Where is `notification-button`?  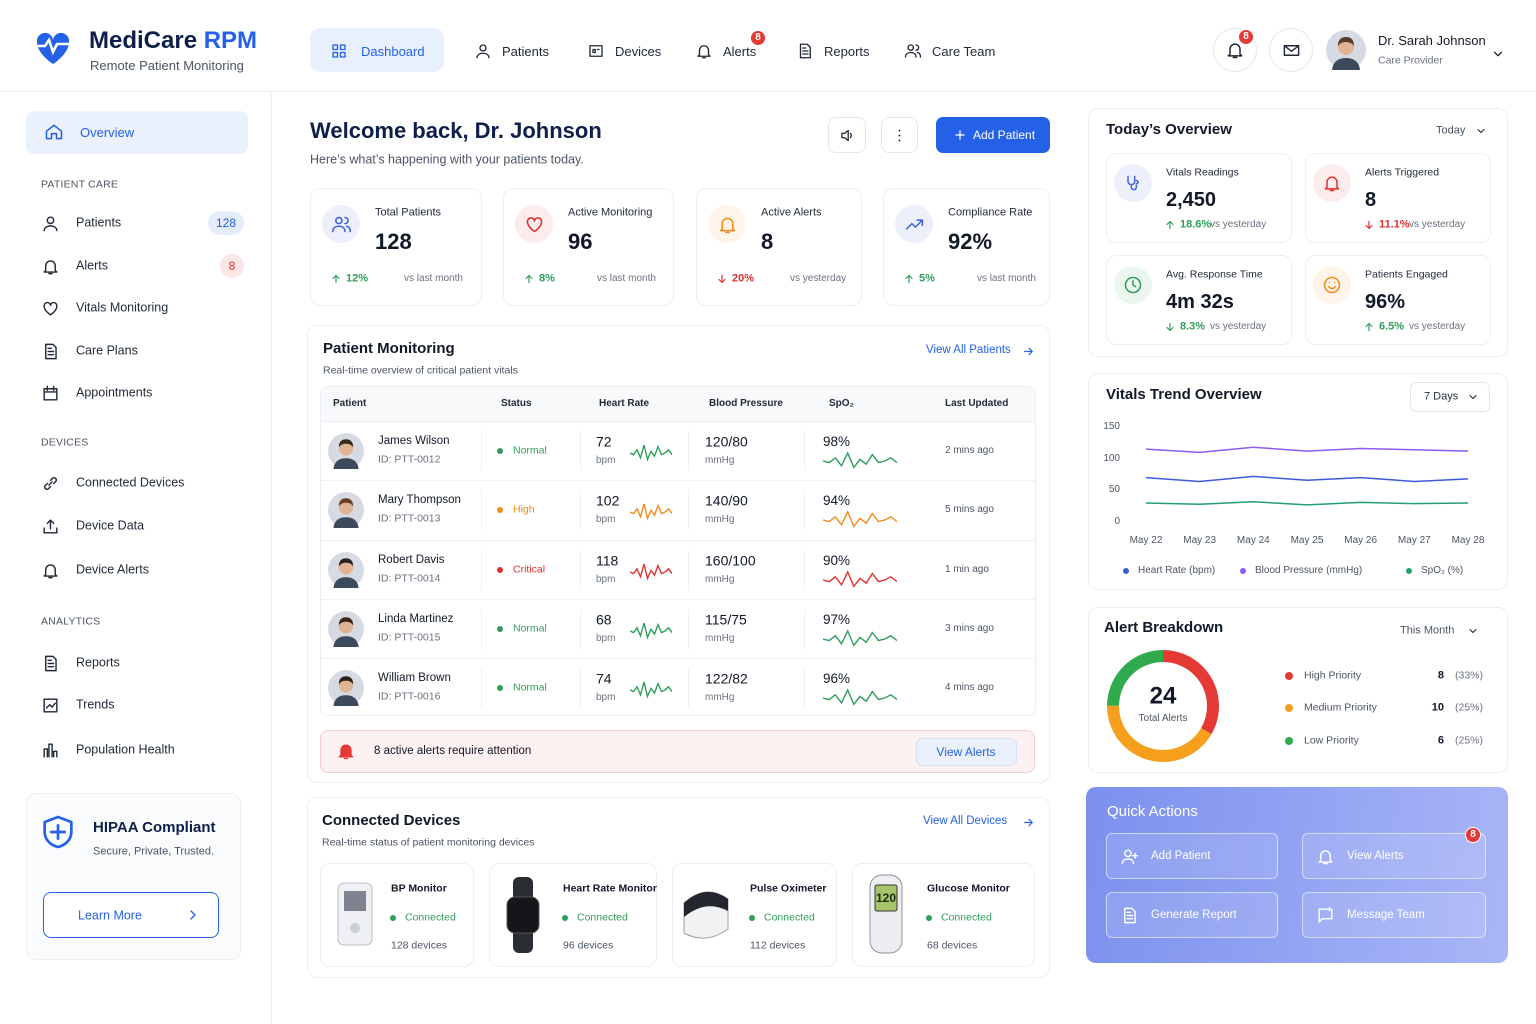
notification-button is located at coordinates (1235, 50).